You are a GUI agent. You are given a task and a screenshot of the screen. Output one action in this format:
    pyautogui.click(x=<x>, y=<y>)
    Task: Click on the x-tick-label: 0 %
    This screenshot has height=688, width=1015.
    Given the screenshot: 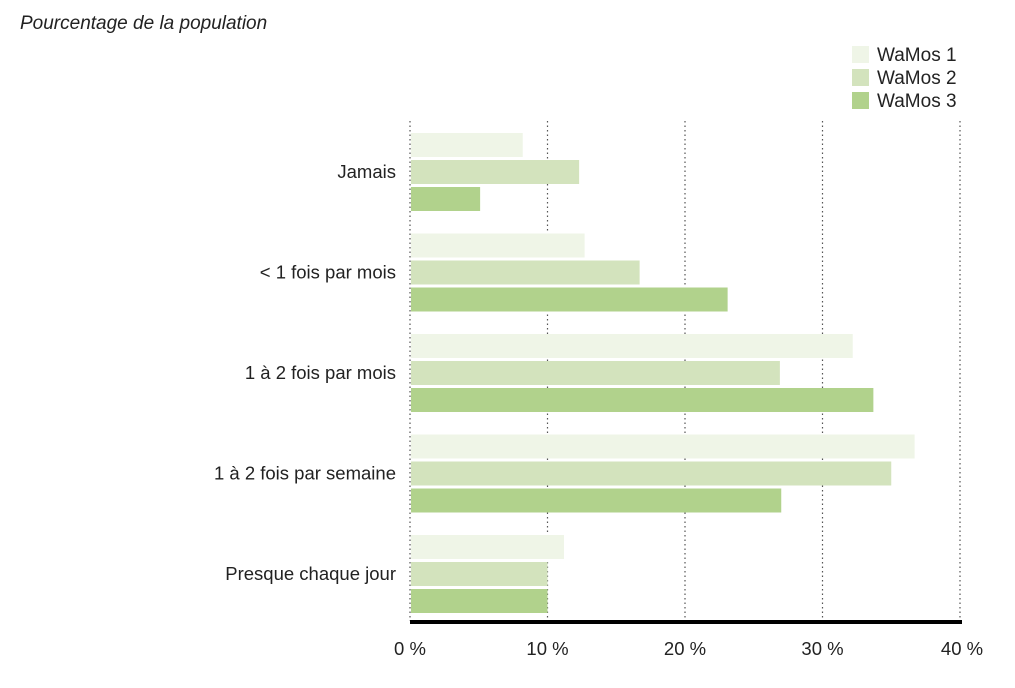 What is the action you would take?
    pyautogui.click(x=410, y=648)
    